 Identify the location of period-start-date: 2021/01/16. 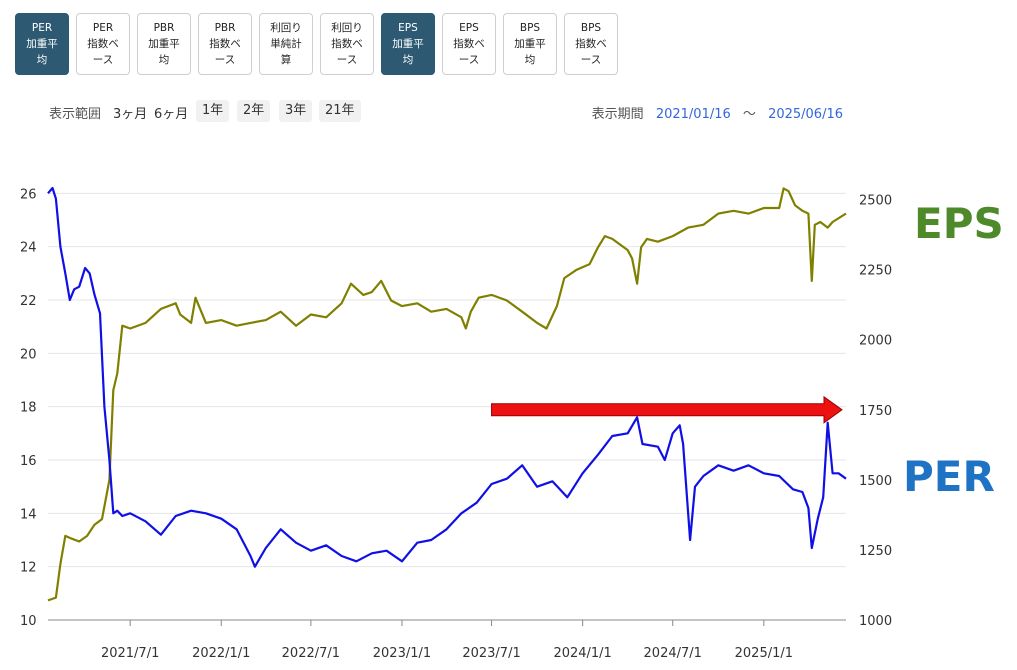
(693, 114).